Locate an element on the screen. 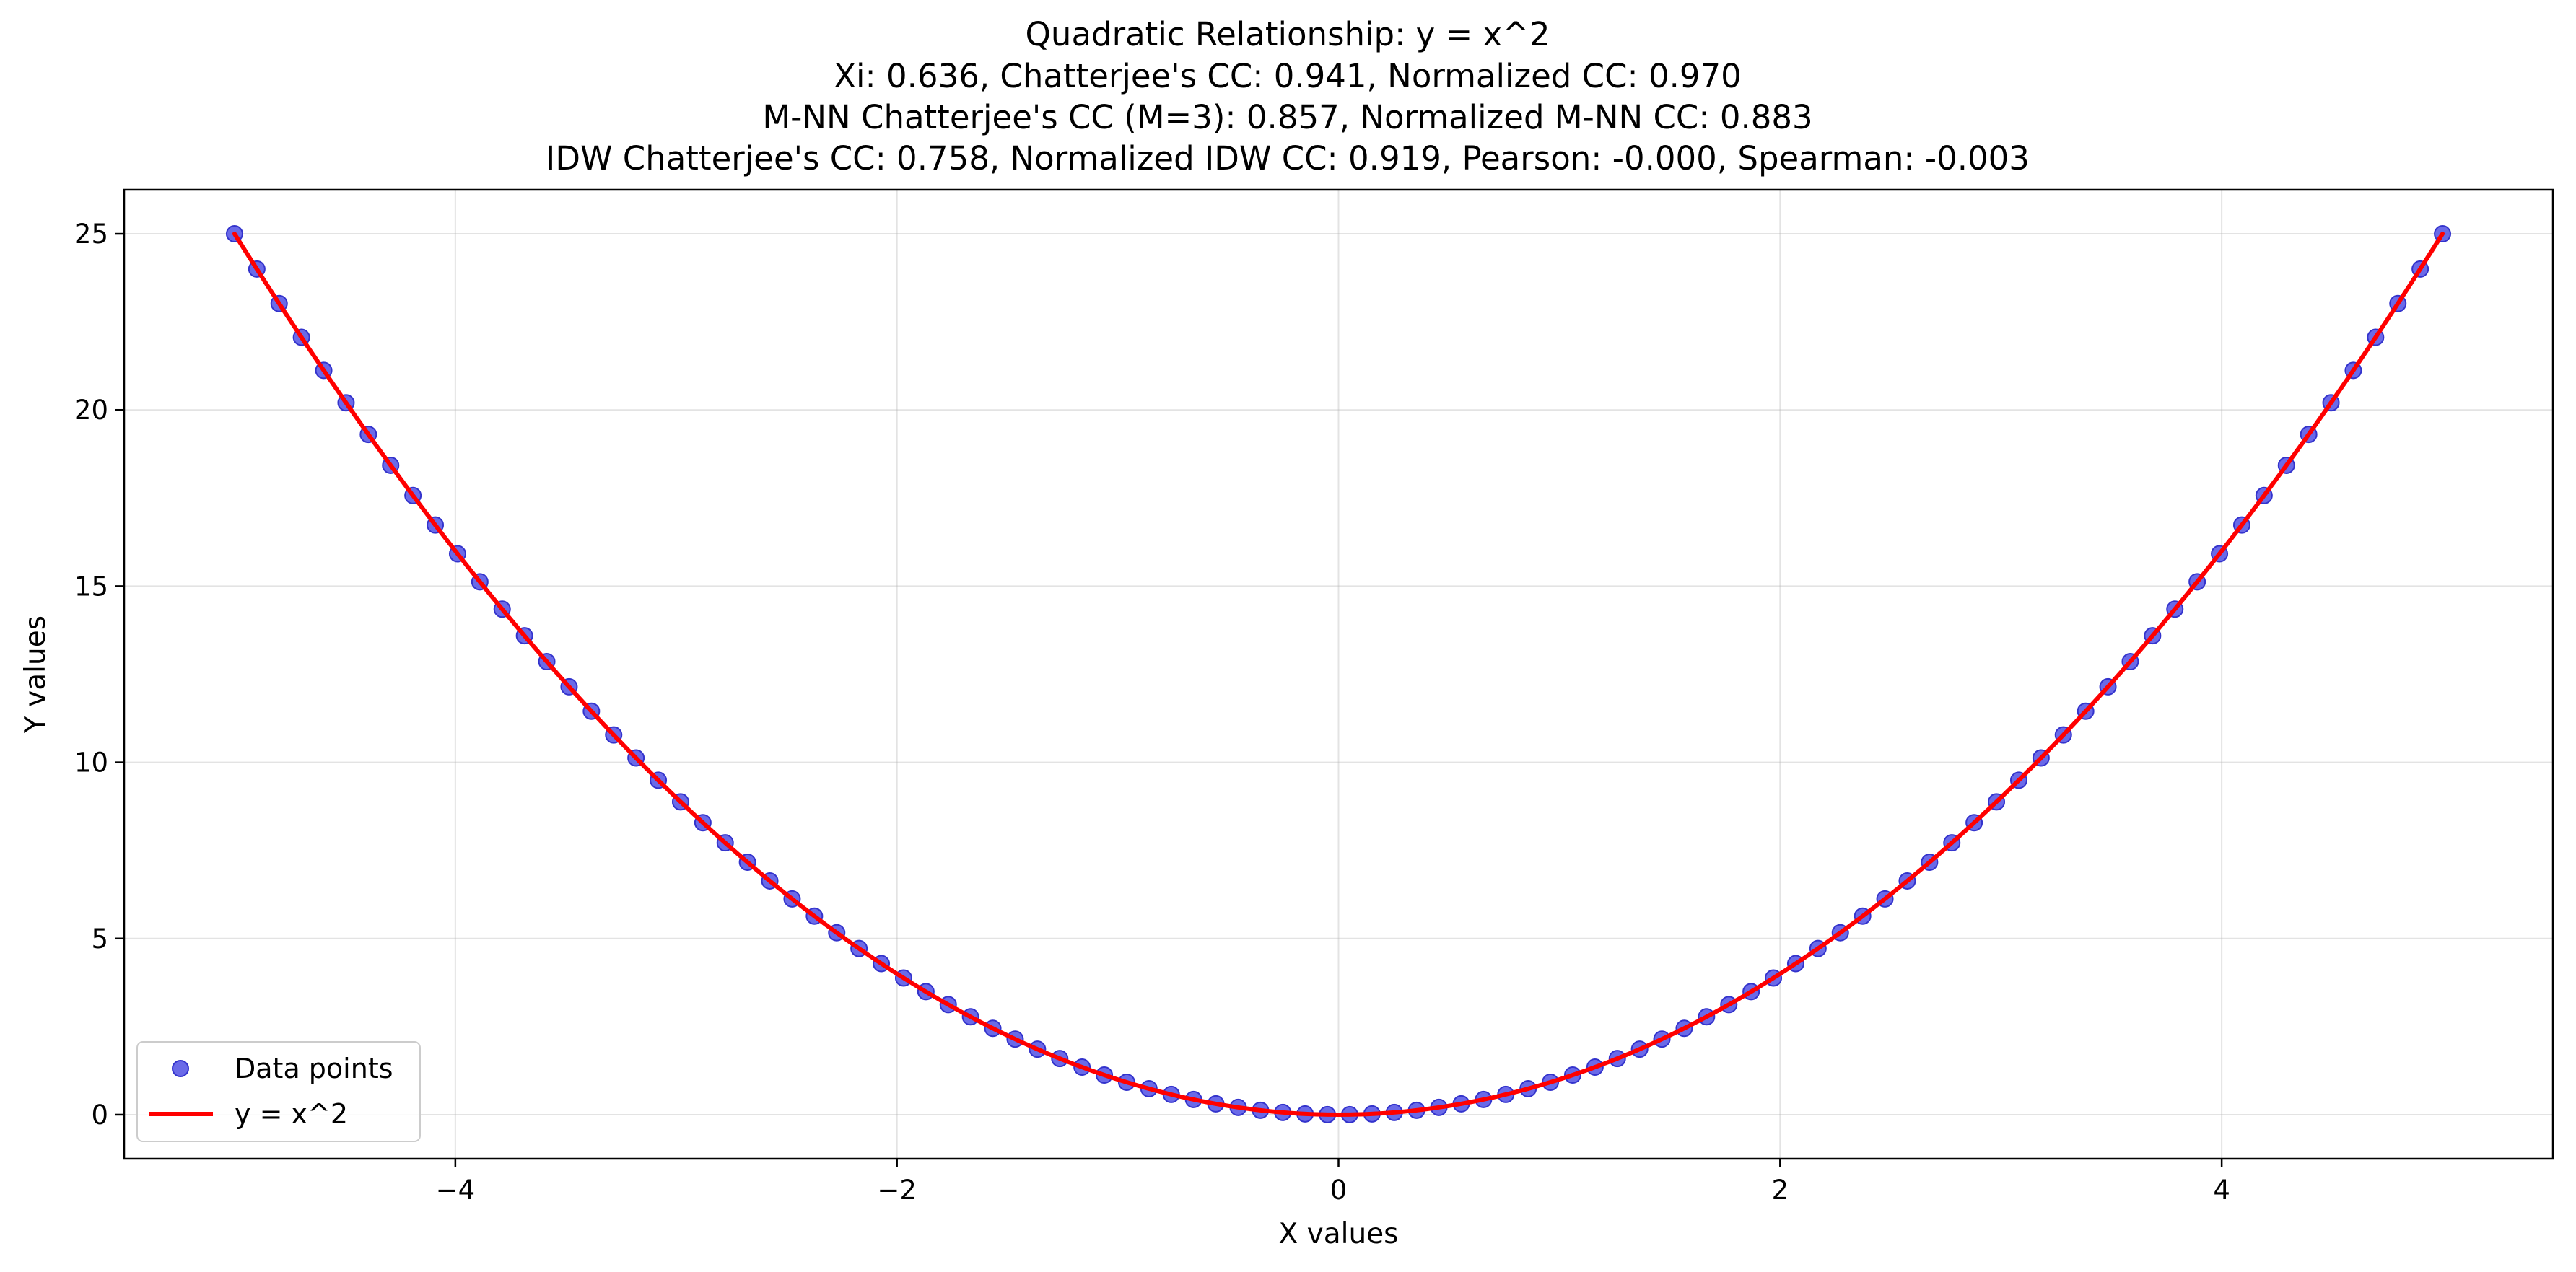  y-axis-label: Y values is located at coordinates (35, 674).